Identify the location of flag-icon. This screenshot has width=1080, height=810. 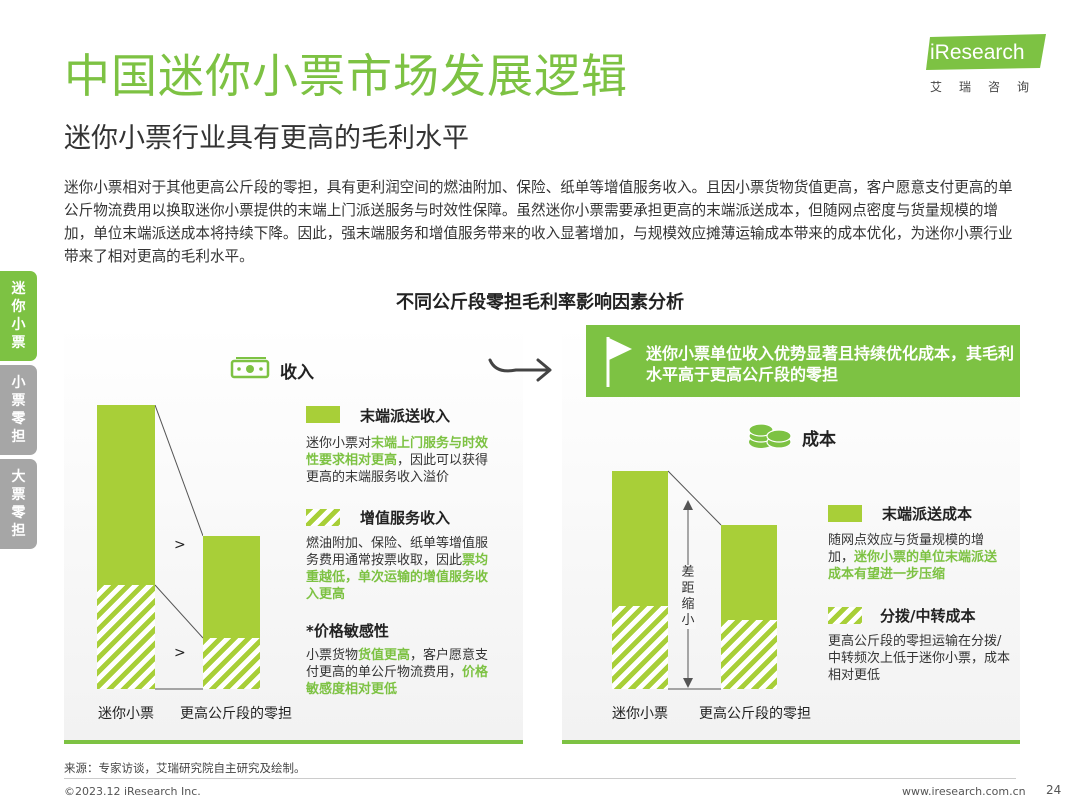
(619, 362).